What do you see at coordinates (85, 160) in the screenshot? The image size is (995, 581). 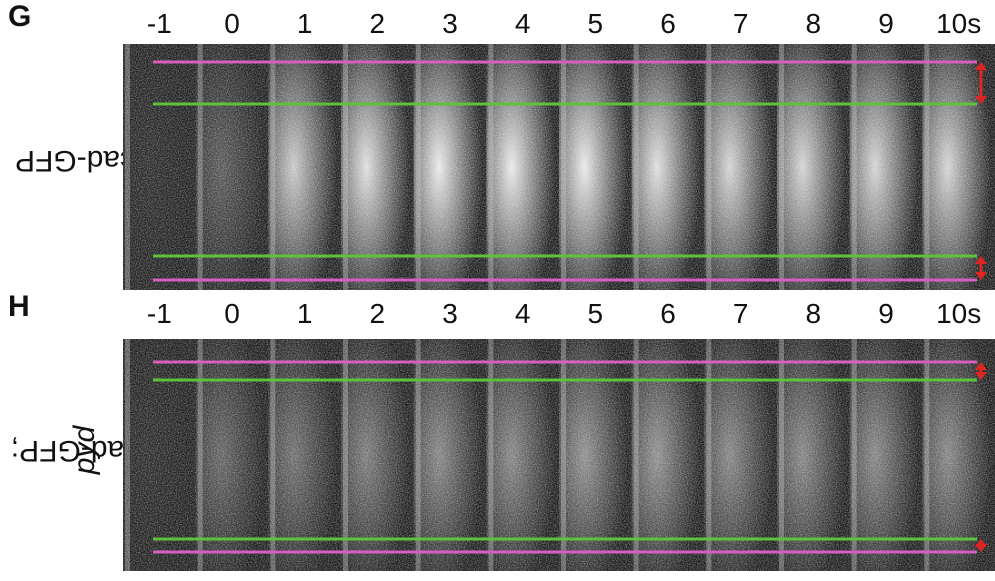 I see `y-axis-label: Ecad-GFP` at bounding box center [85, 160].